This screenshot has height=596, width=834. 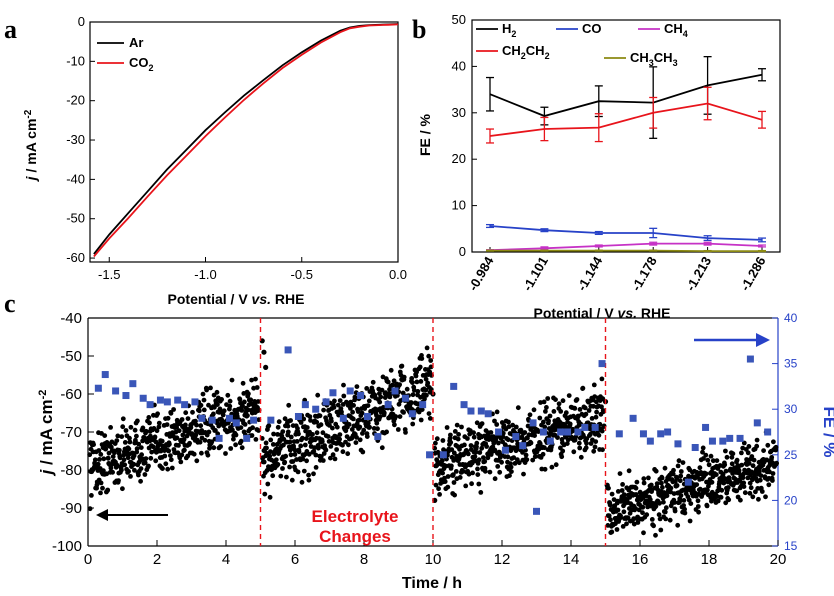 What do you see at coordinates (791, 455) in the screenshot?
I see `panel-c-y2tick-label: 25` at bounding box center [791, 455].